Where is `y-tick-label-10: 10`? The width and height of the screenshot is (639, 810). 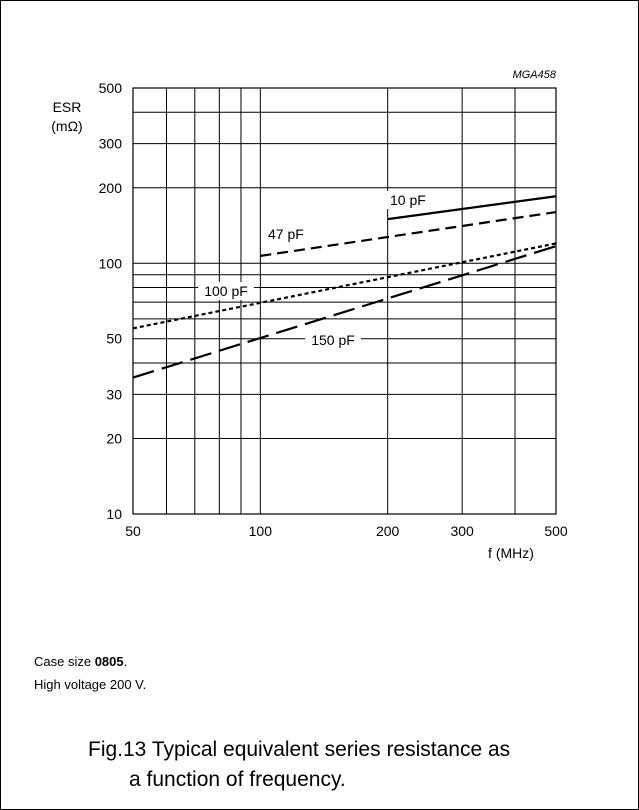 y-tick-label-10: 10 is located at coordinates (114, 514).